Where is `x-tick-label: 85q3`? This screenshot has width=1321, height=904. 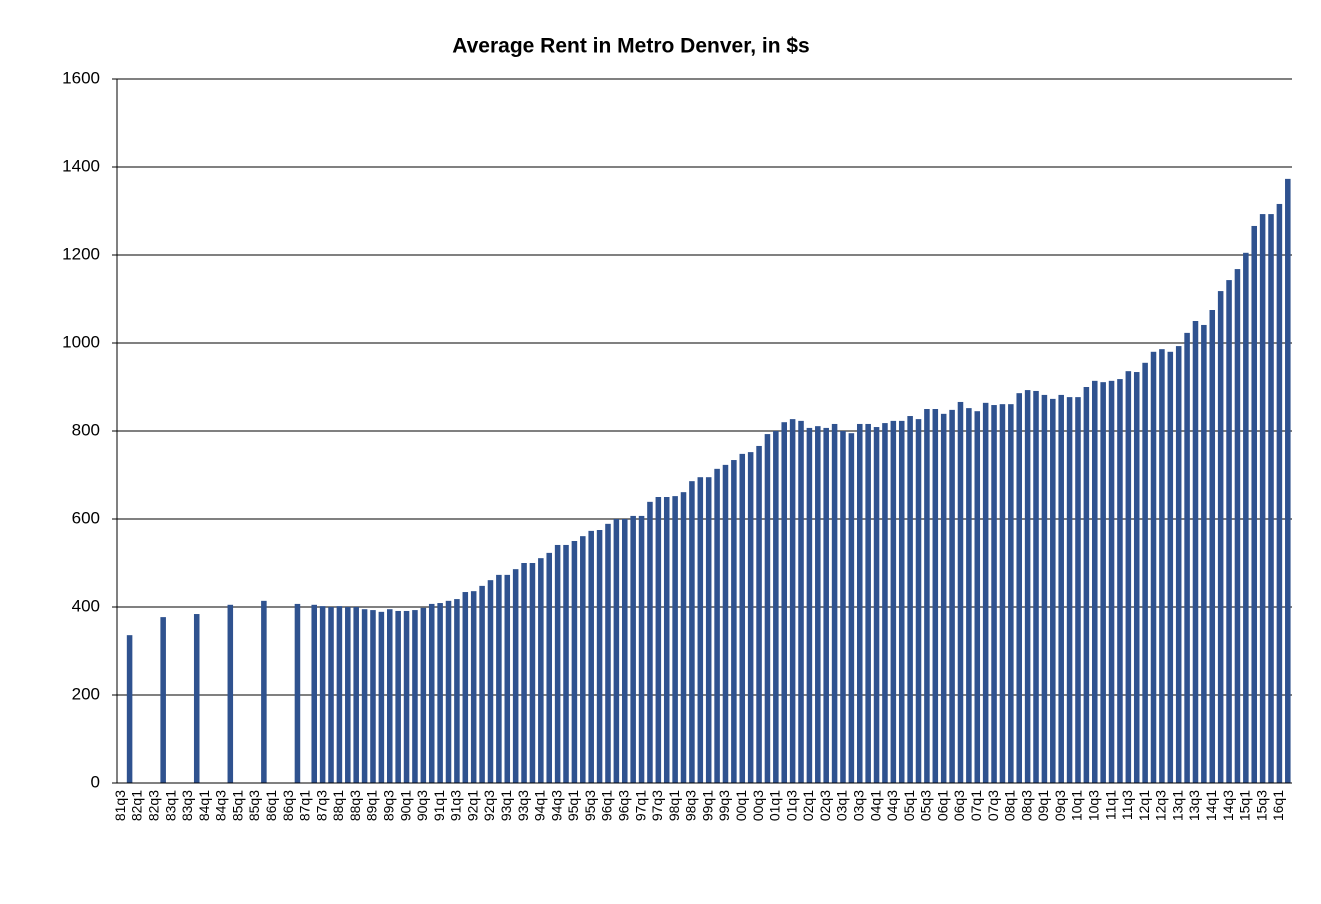
x-tick-label: 85q3 is located at coordinates (254, 805).